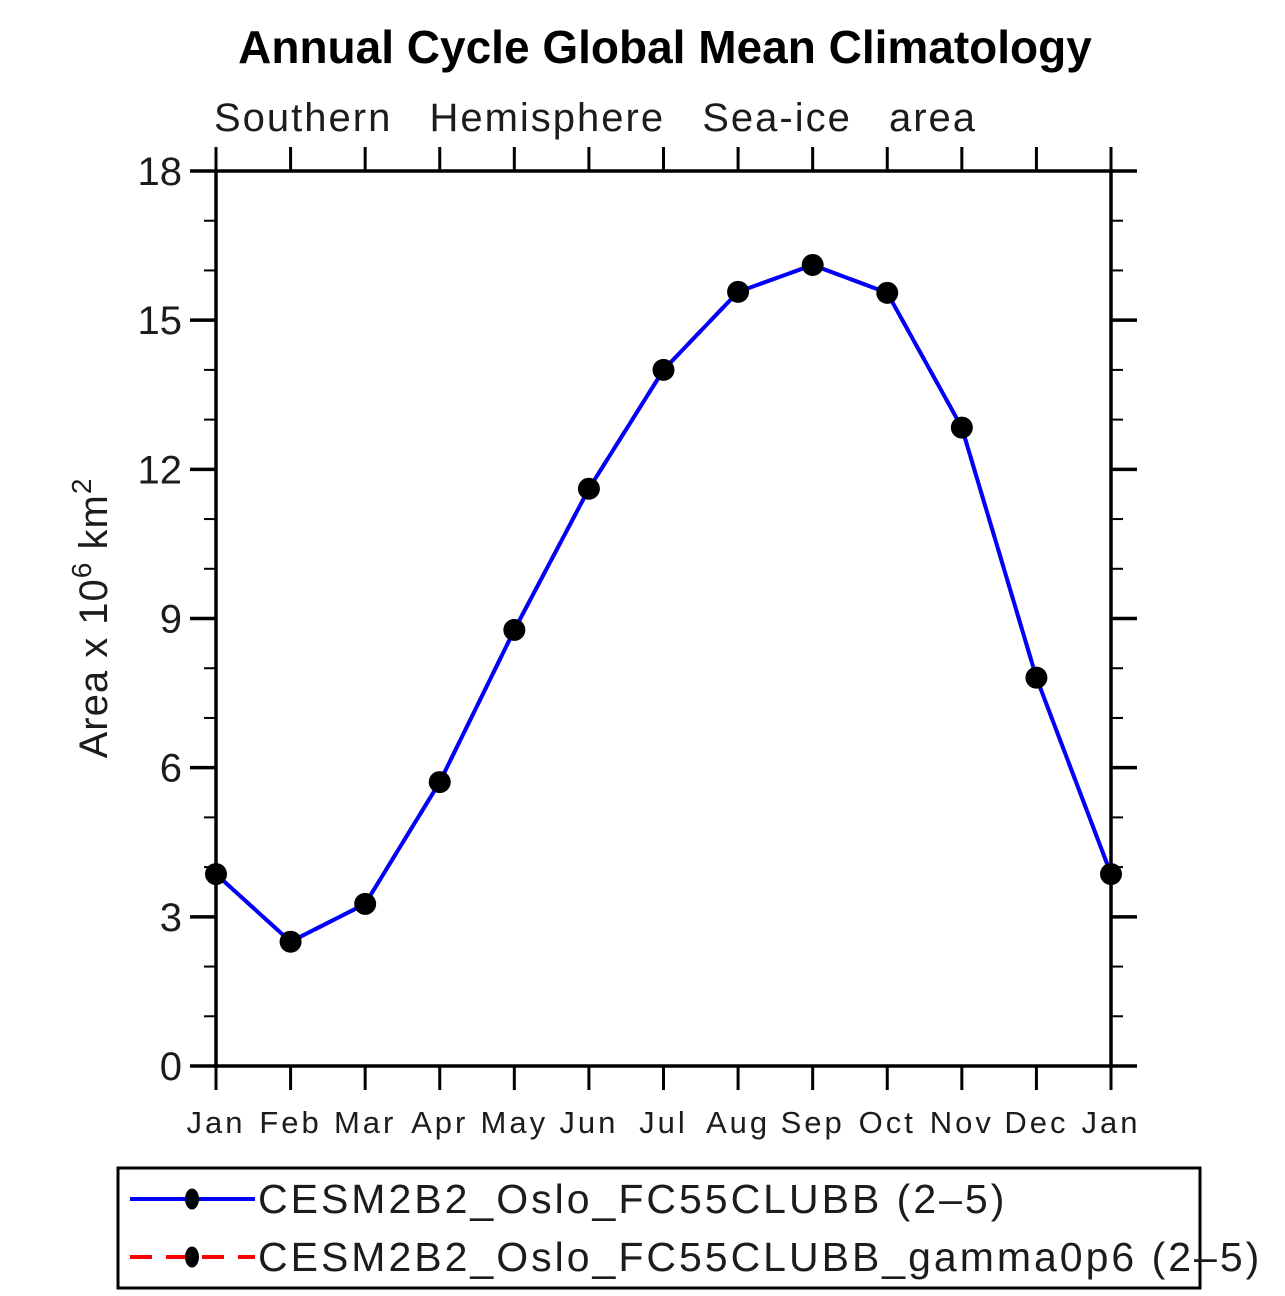 The width and height of the screenshot is (1285, 1296). What do you see at coordinates (588, 1122) in the screenshot?
I see `x-tick-label: Jun` at bounding box center [588, 1122].